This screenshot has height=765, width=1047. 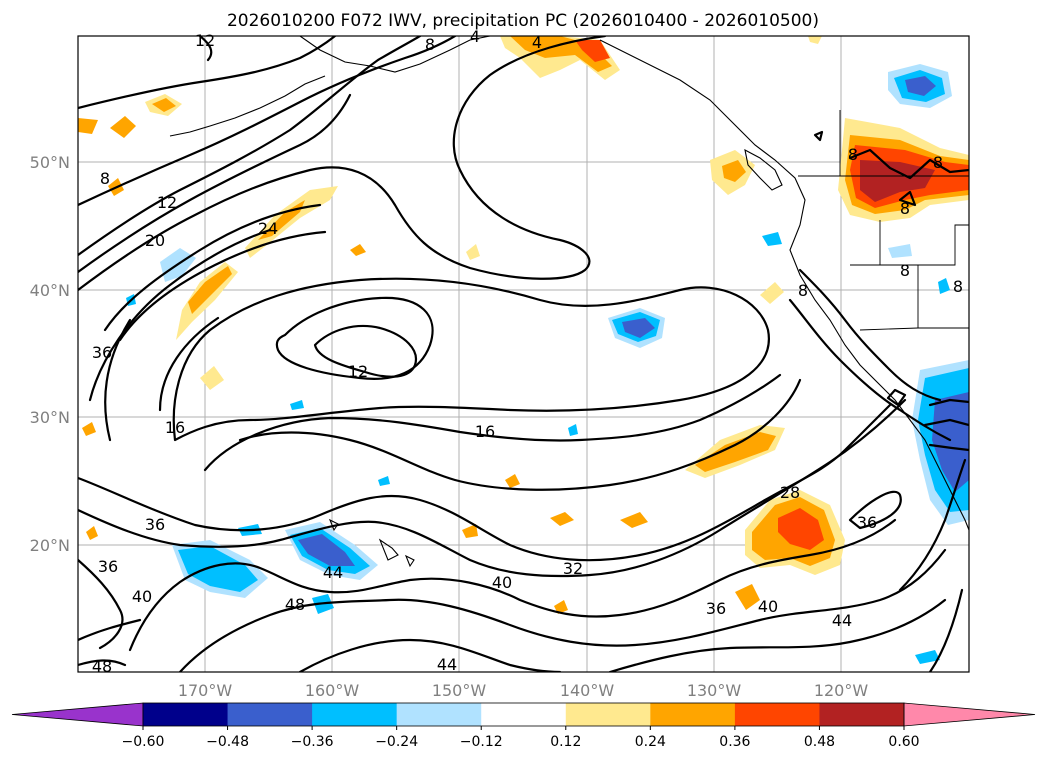 What do you see at coordinates (332, 690) in the screenshot?
I see `lon-label: 160°W` at bounding box center [332, 690].